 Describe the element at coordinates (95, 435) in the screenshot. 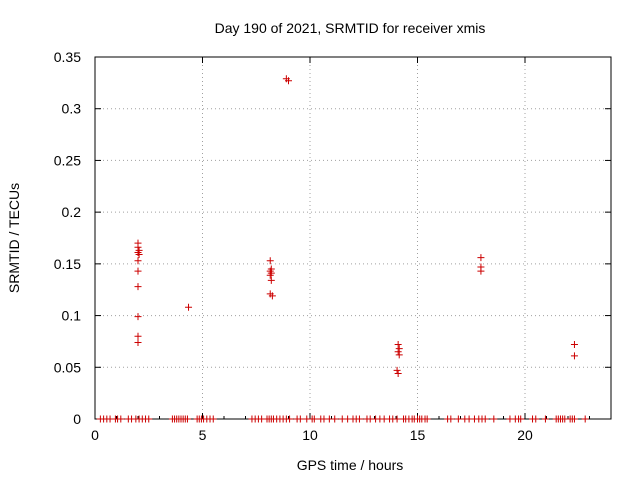

I see `x-tick-label: 0` at that location.